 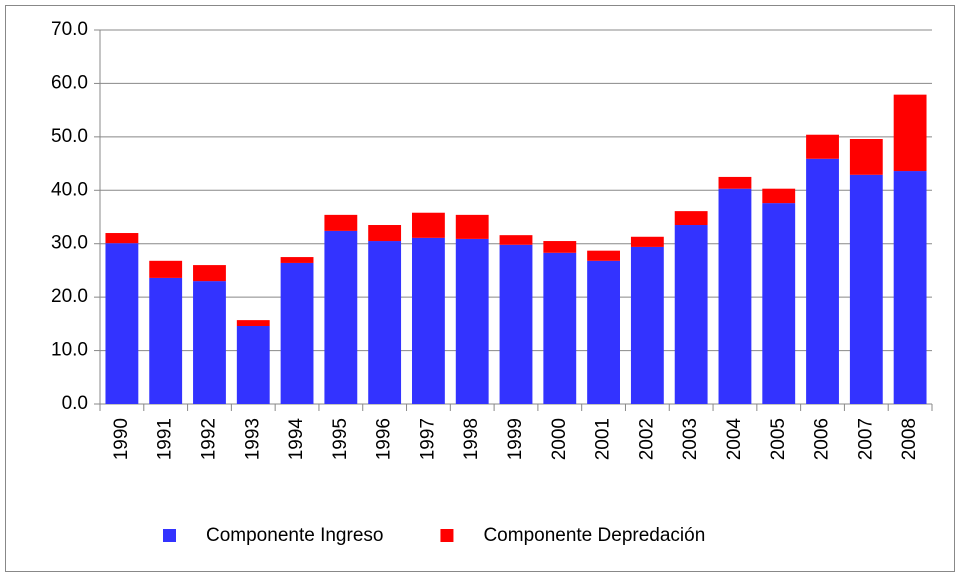 What do you see at coordinates (690, 439) in the screenshot?
I see `x-tick-label: 2003` at bounding box center [690, 439].